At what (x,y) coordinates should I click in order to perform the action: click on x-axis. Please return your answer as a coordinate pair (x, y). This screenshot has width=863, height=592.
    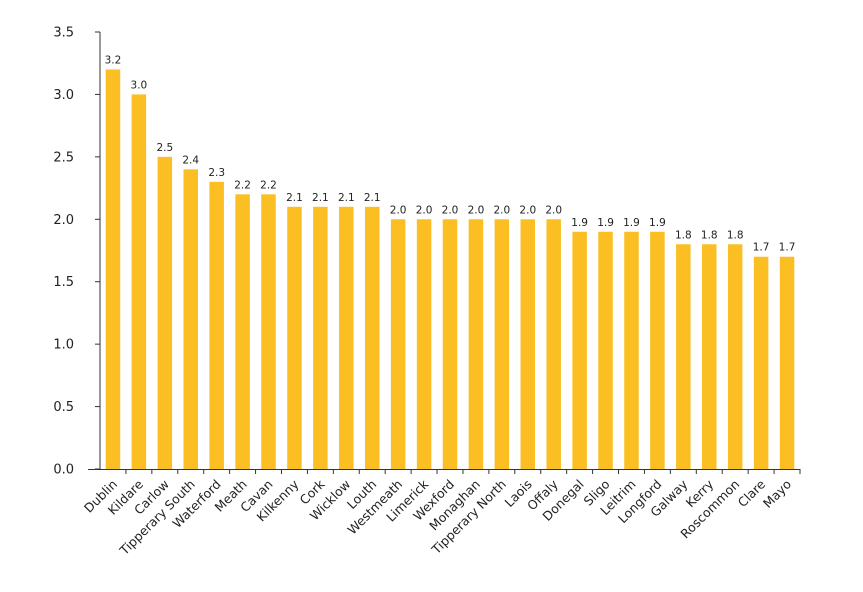
    Looking at the image, I should click on (444, 471).